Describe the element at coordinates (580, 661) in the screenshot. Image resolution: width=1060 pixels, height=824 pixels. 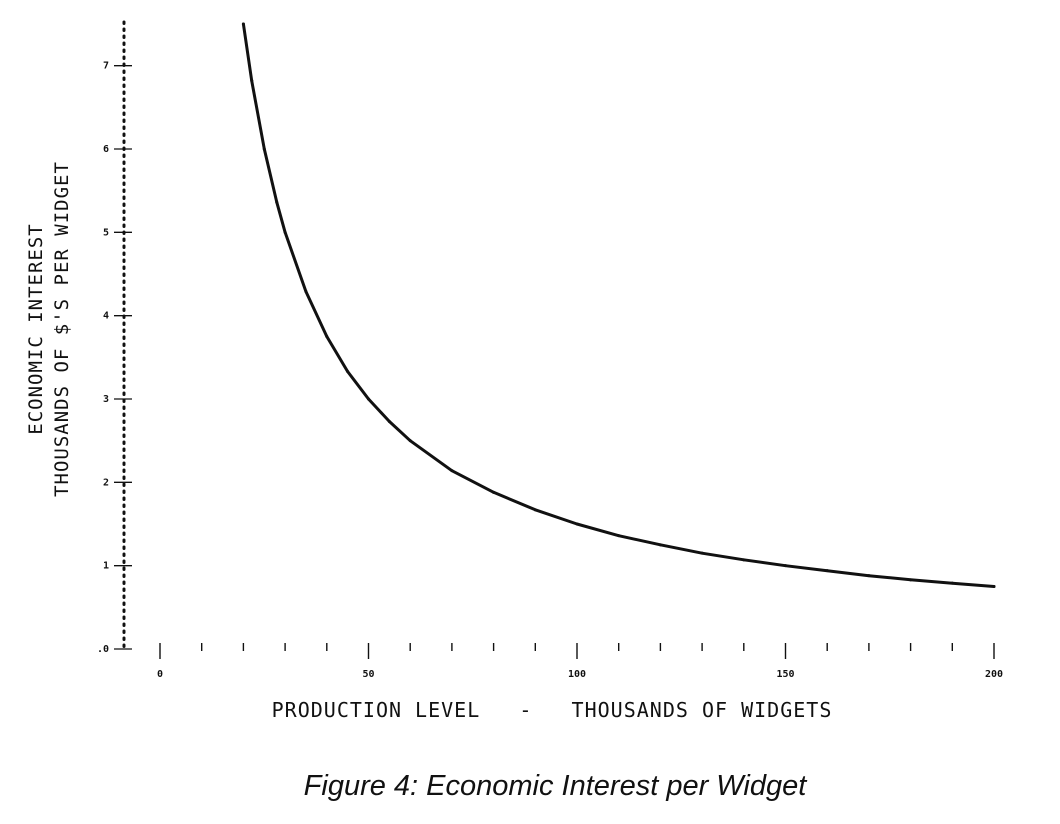
I see `x-axis: 0 50 100 150 200` at that location.